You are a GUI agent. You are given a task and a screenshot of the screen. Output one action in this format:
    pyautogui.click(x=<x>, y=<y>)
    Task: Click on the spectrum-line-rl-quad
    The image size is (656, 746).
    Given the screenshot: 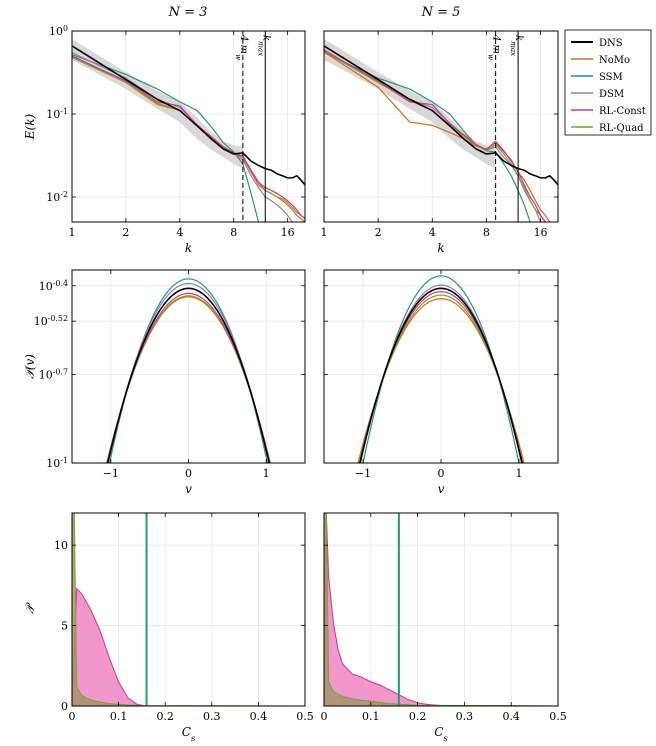 What is the action you would take?
    pyautogui.click(x=188, y=138)
    